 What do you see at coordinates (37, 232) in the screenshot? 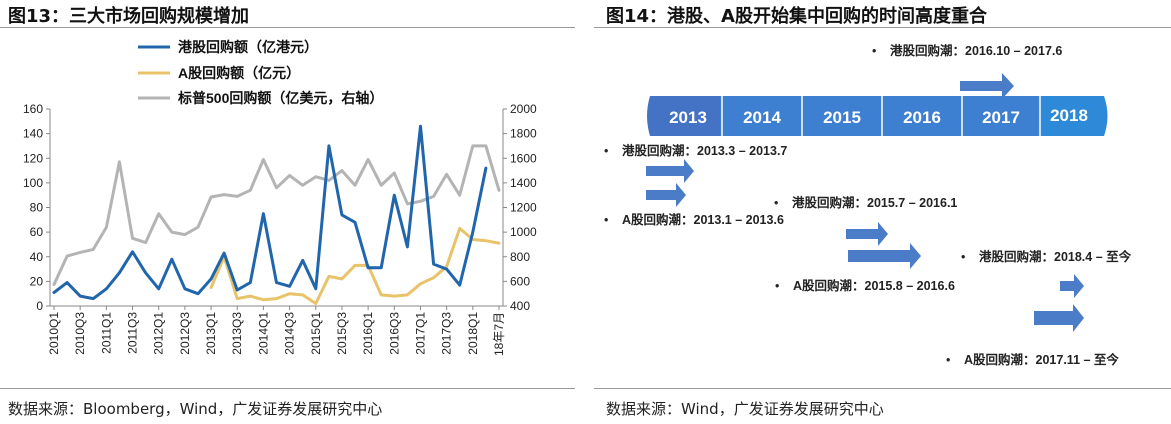
I see `y-tick-label-left: 60` at bounding box center [37, 232].